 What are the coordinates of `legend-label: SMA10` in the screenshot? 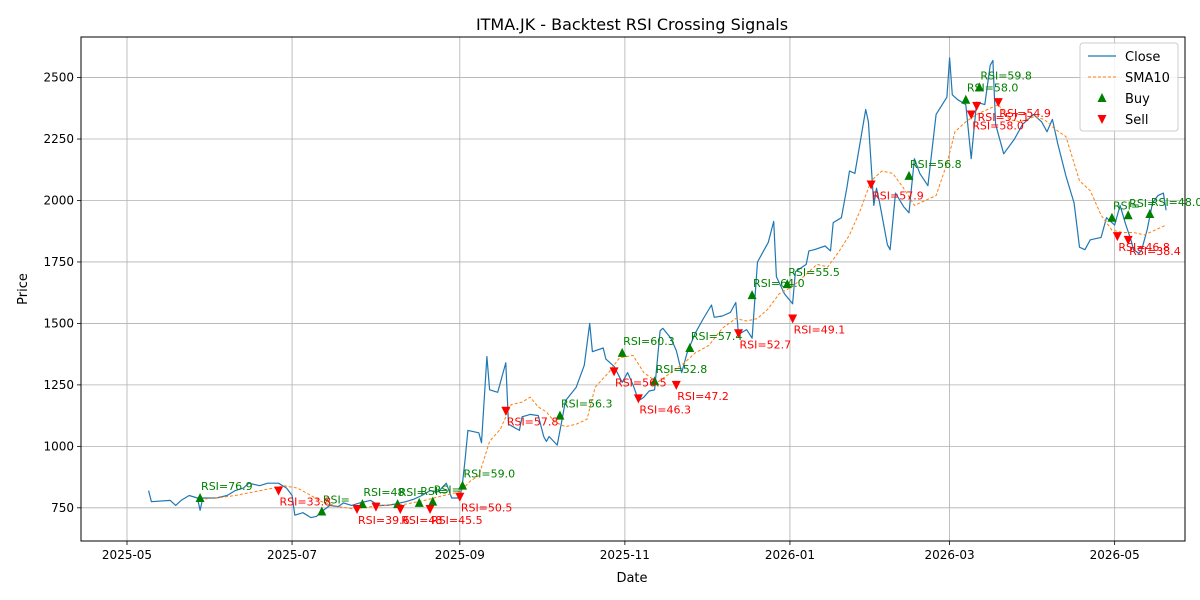 It's located at (1147, 78).